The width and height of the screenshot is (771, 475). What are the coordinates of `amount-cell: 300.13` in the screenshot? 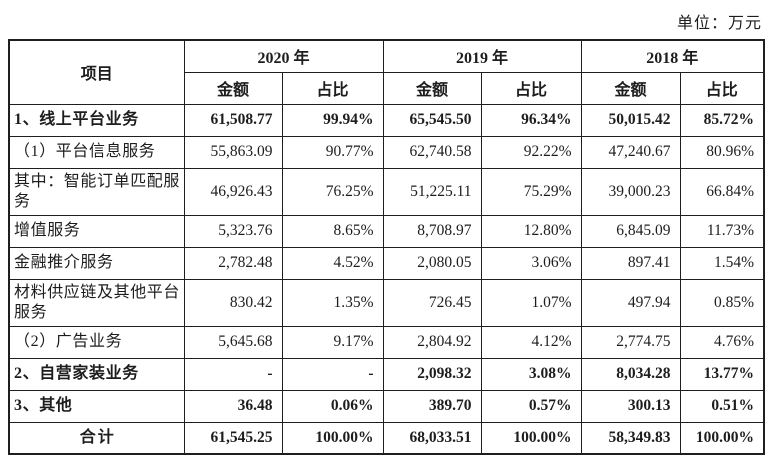 It's located at (630, 406).